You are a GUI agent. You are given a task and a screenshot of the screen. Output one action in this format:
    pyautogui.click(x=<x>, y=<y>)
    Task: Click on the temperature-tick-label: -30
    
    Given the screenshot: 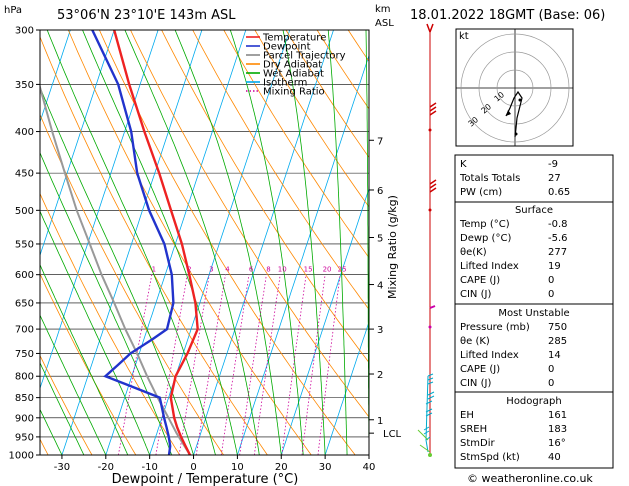 What is the action you would take?
    pyautogui.click(x=62, y=467)
    